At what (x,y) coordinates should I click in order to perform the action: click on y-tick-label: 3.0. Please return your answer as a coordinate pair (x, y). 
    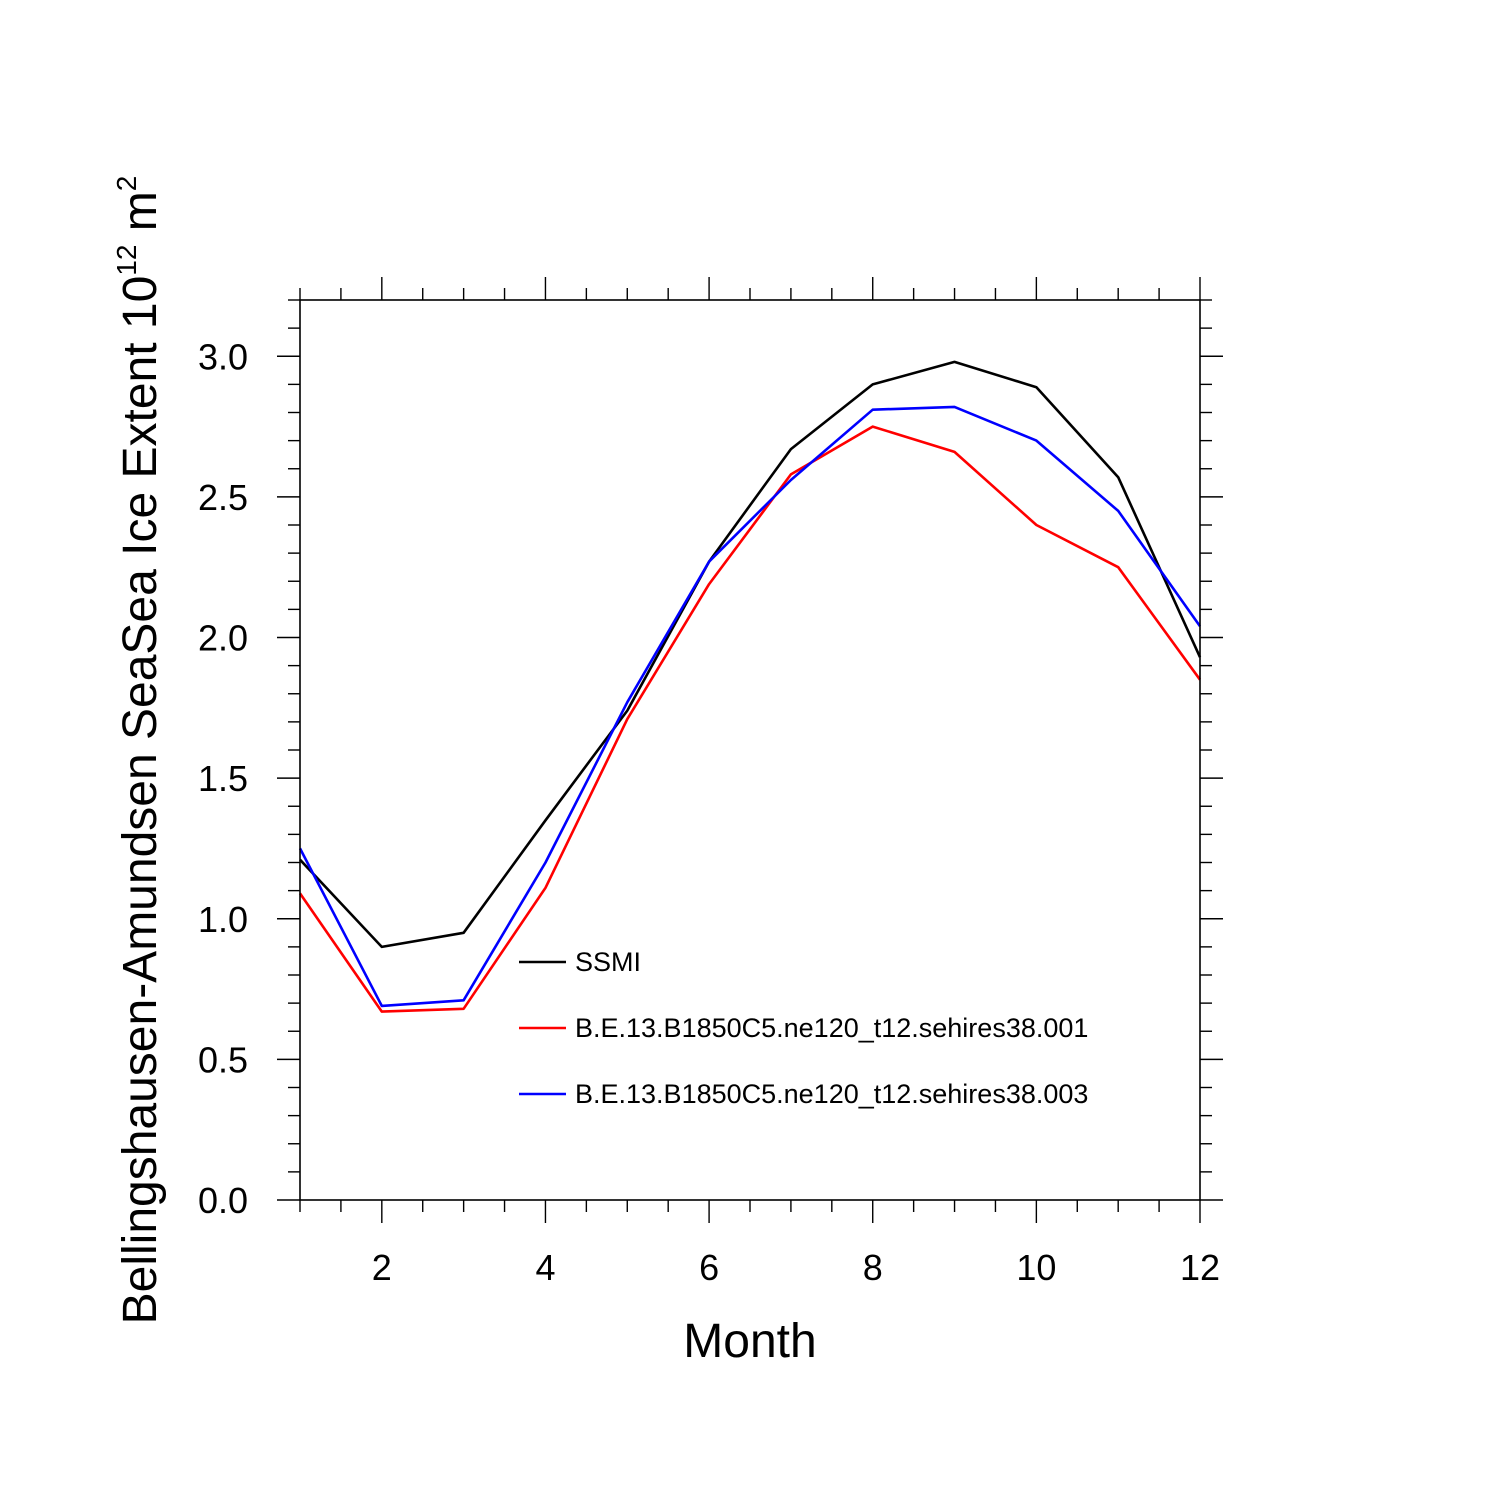
    Looking at the image, I should click on (223, 356).